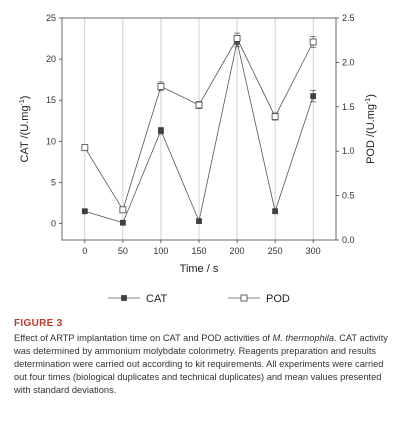  What do you see at coordinates (348, 107) in the screenshot?
I see `y-right-tick-label: 1.5` at bounding box center [348, 107].